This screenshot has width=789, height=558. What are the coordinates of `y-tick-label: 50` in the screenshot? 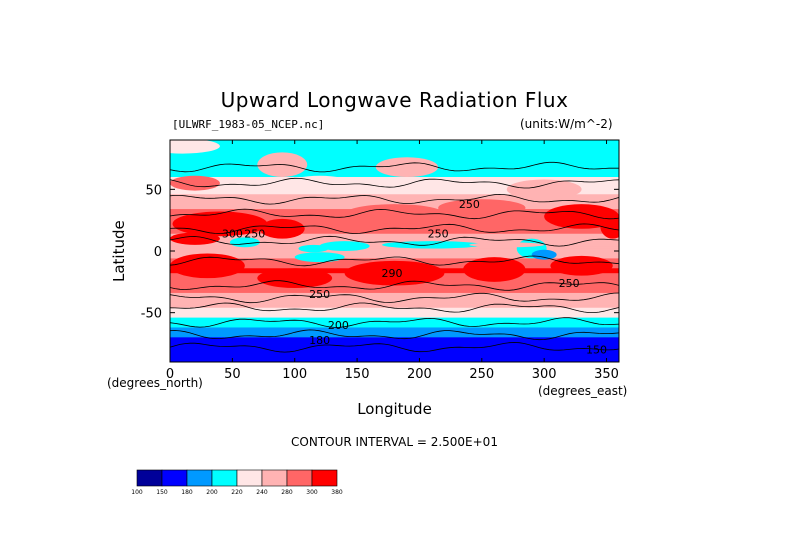 It's located at (153, 190).